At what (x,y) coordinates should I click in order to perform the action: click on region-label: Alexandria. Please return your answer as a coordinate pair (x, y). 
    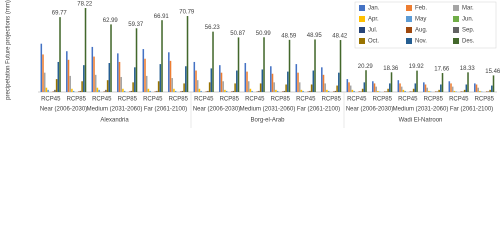
    Looking at the image, I should click on (114, 121).